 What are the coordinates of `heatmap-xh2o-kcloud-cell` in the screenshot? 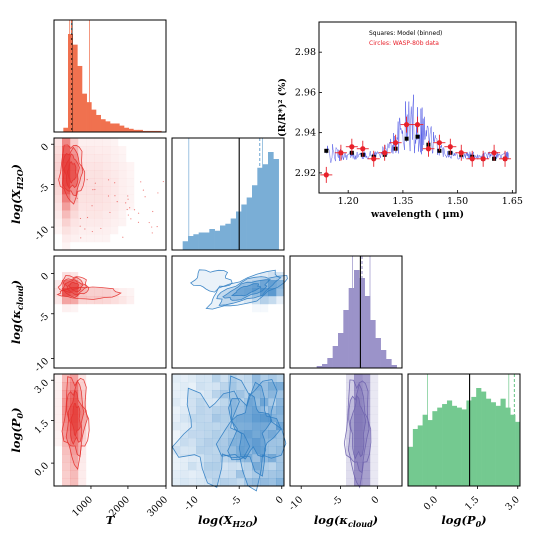 It's located at (272, 276).